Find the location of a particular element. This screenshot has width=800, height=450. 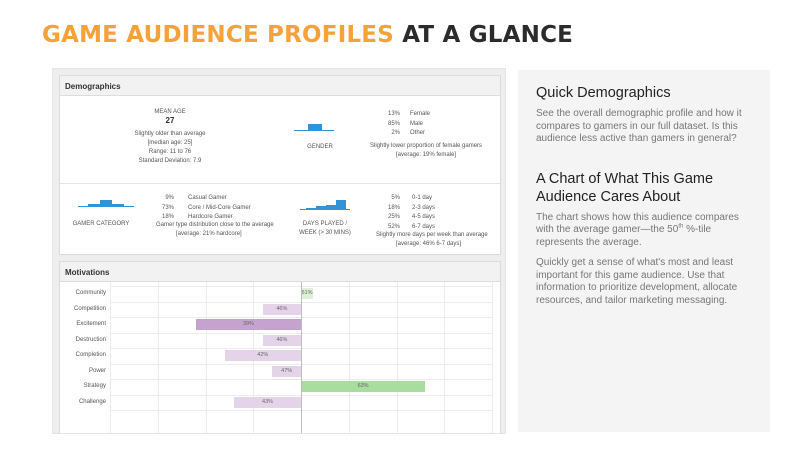

demographics-header: Demographics is located at coordinates (280, 86).